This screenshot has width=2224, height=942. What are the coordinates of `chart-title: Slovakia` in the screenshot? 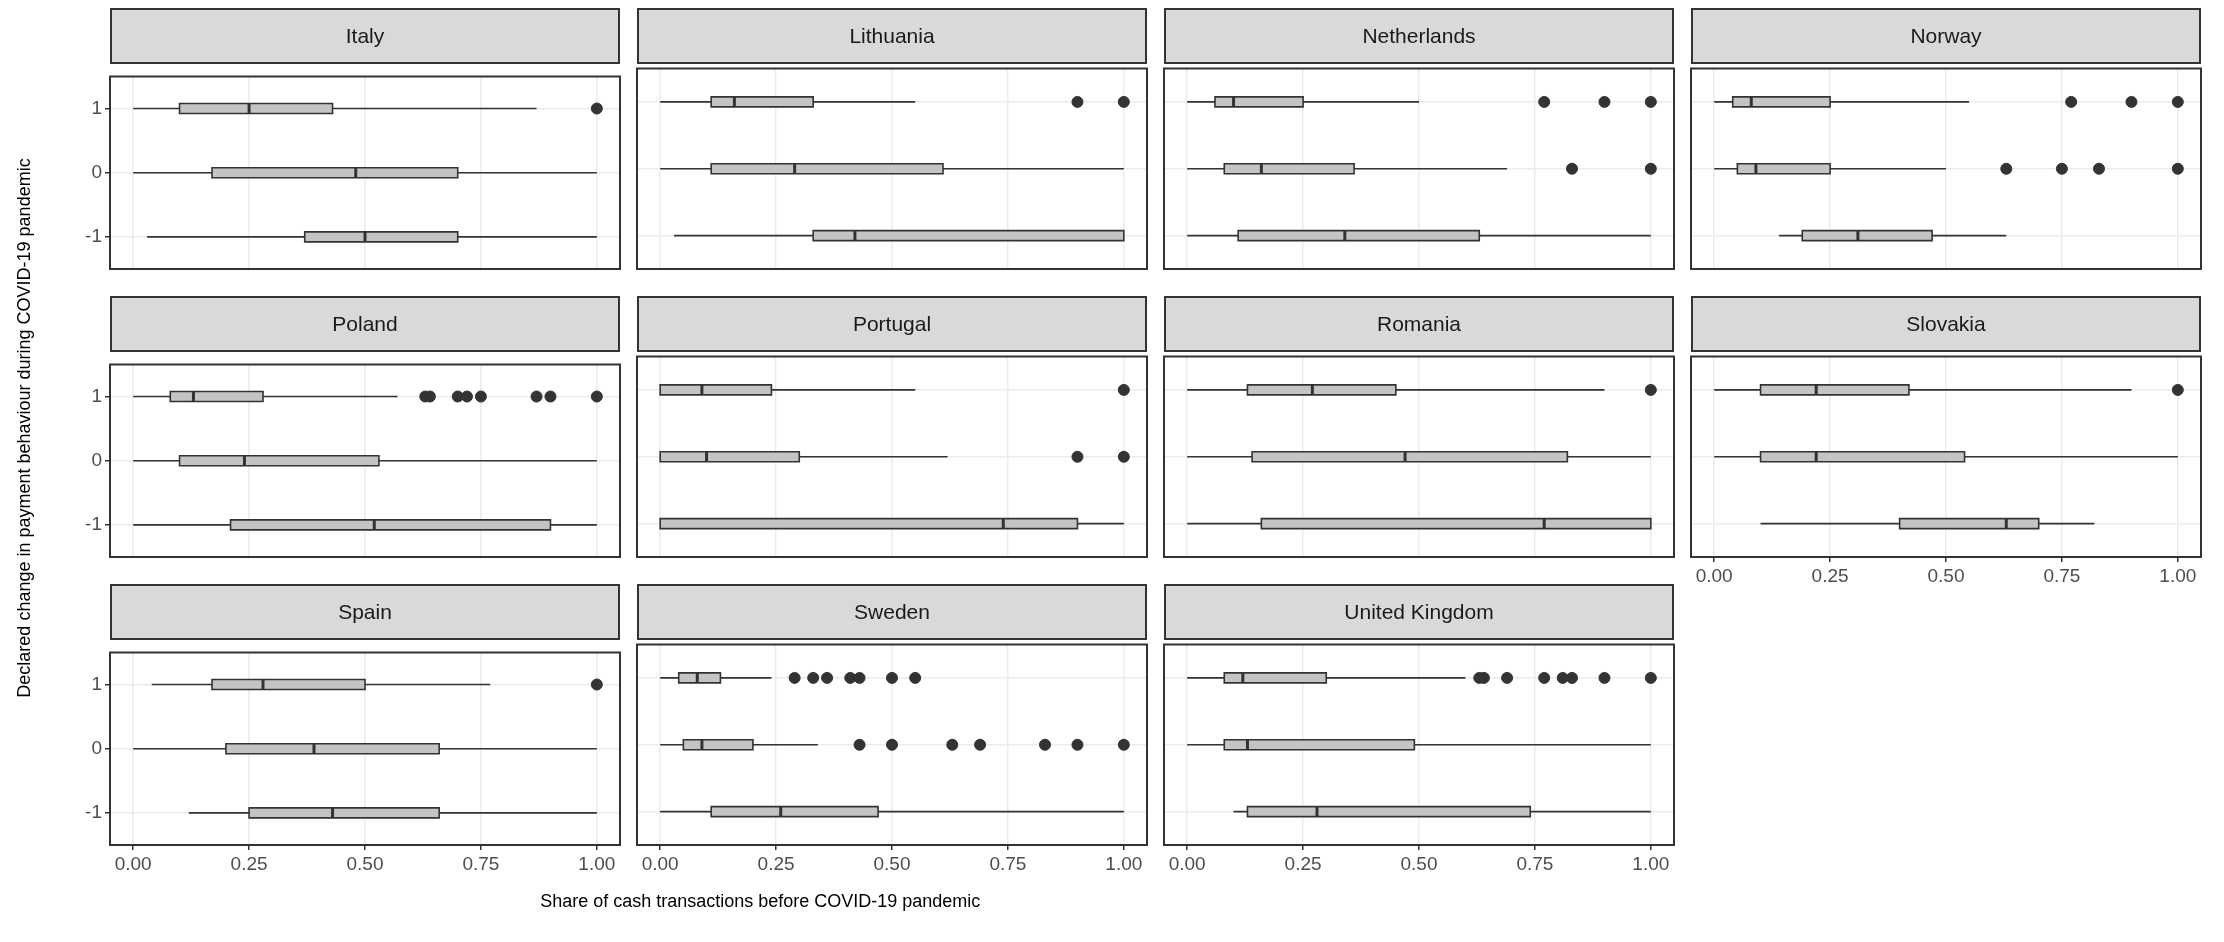 It's located at (1946, 324).